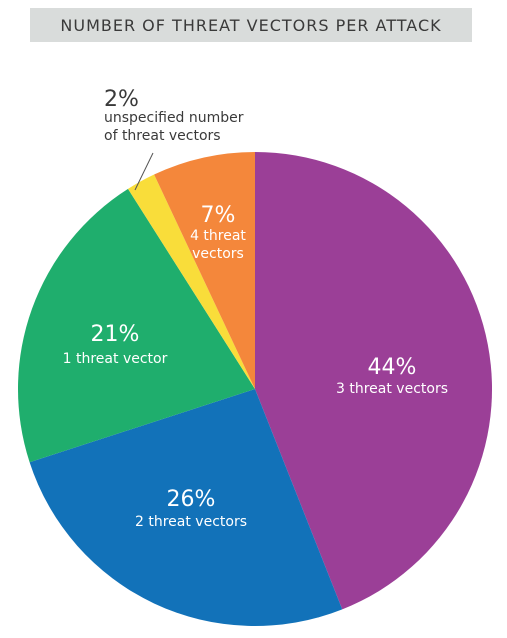 The image size is (507, 638). What do you see at coordinates (162, 136) in the screenshot?
I see `slice-unspecified-label-line2: of threat vectors` at bounding box center [162, 136].